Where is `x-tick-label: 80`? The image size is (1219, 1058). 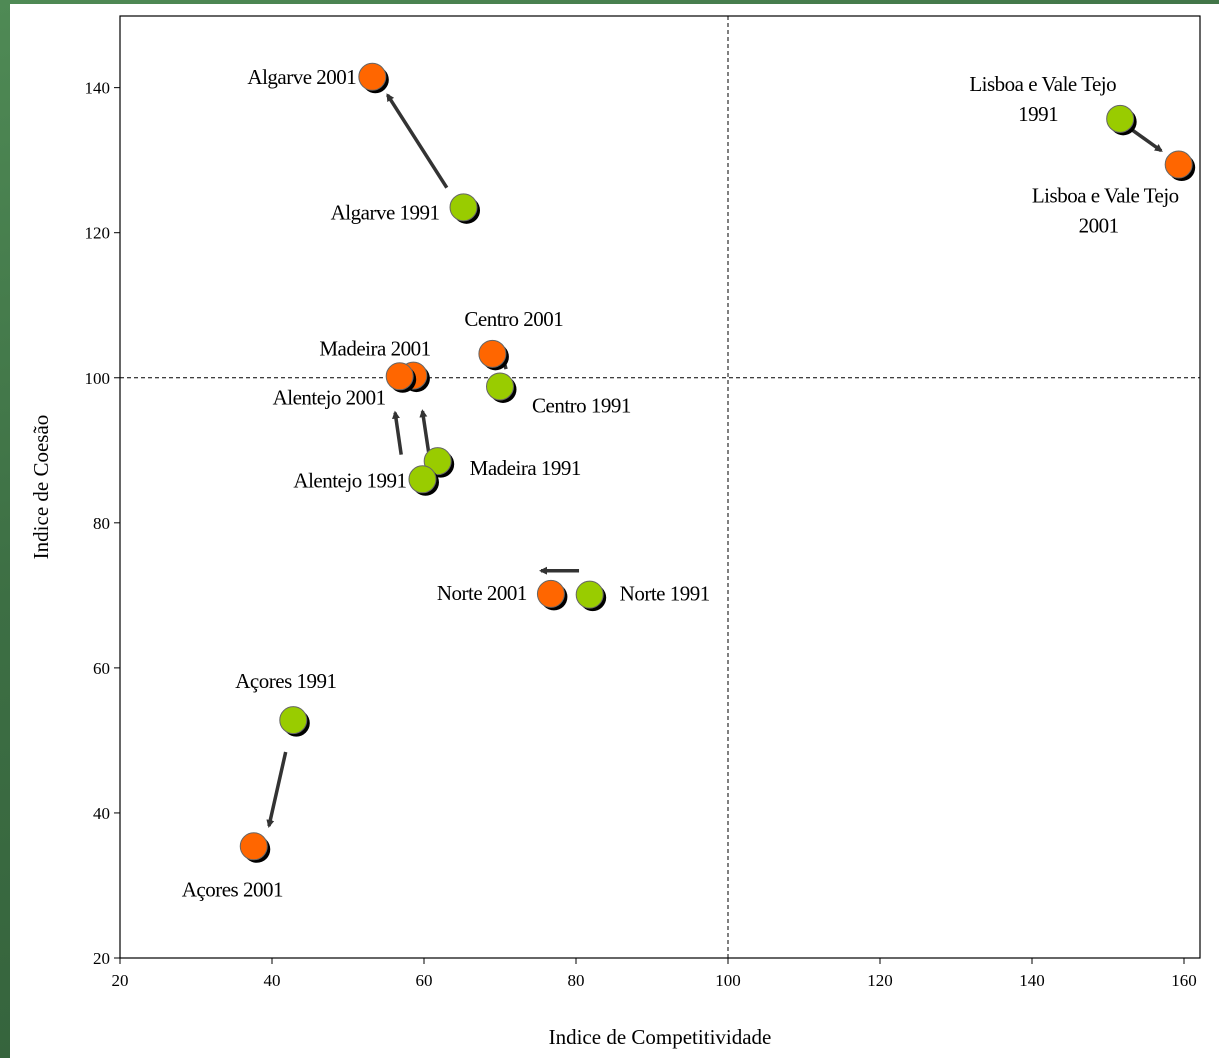
x-tick-label: 80 is located at coordinates (576, 980).